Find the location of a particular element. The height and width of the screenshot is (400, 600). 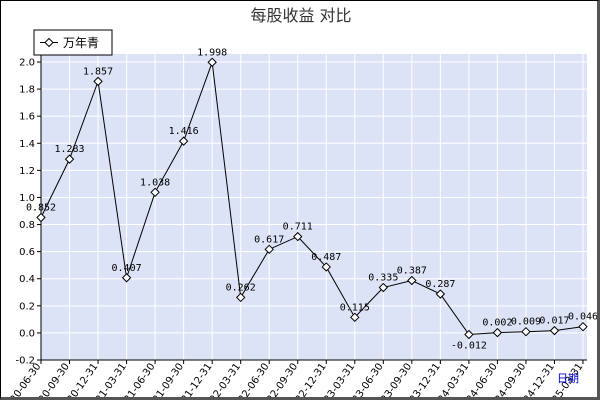

y-tick-label: 0.0 is located at coordinates (27, 333).